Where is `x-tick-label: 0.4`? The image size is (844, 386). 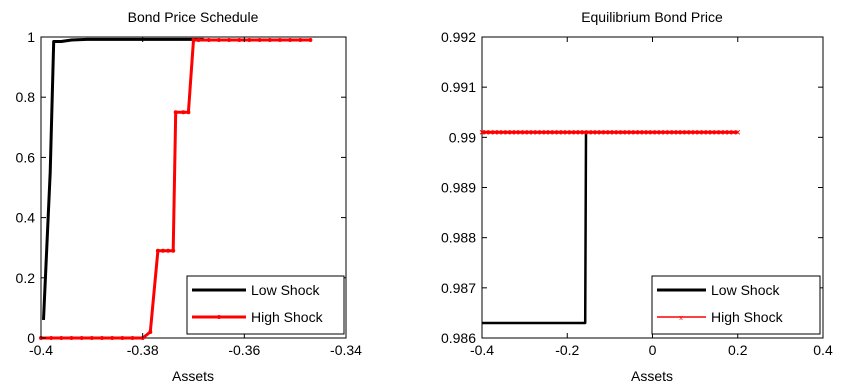 x-tick-label: 0.4 is located at coordinates (823, 350).